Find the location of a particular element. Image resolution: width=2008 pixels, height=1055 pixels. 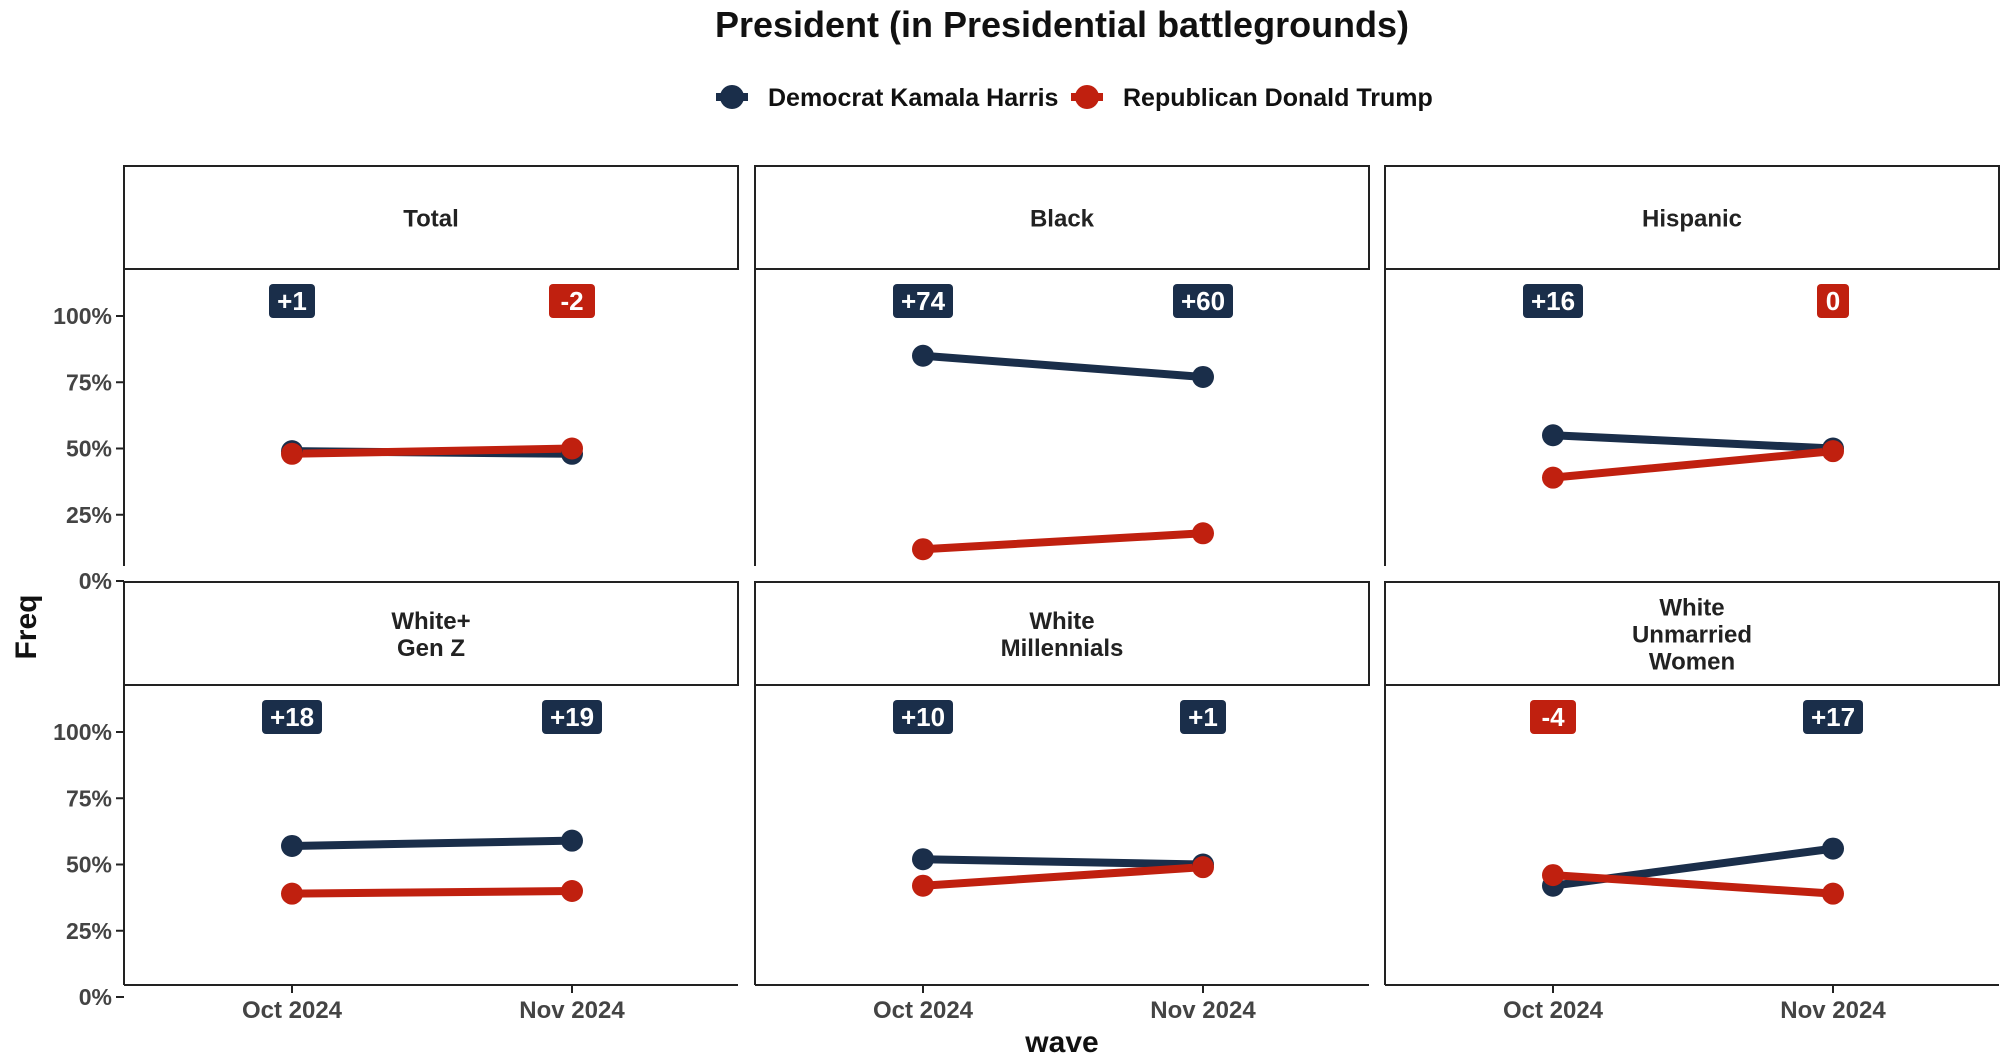

margin-label-text: +17 is located at coordinates (1833, 717).